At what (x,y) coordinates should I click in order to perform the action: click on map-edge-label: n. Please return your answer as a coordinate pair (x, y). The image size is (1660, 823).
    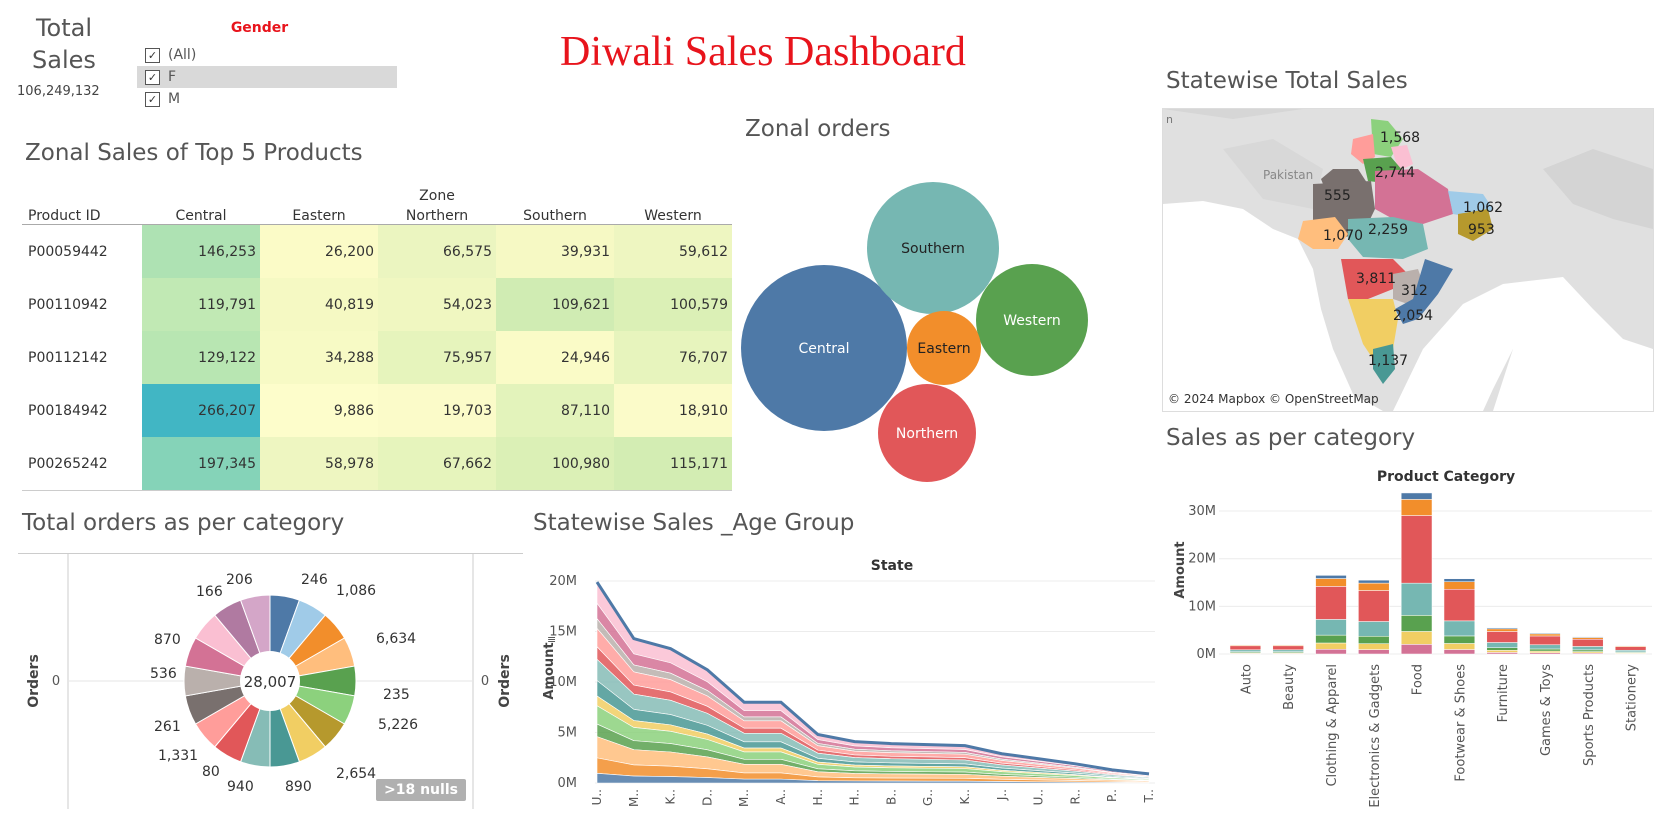
    Looking at the image, I should click on (1169, 119).